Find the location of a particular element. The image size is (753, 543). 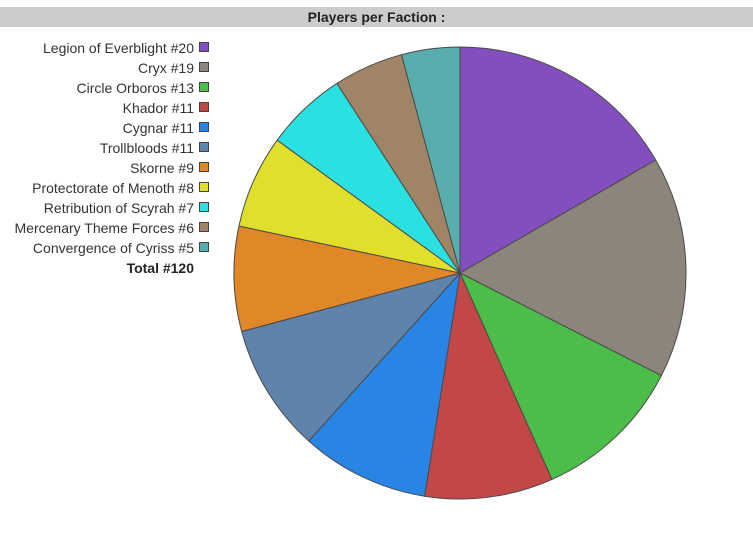

legend-label: Convergence of Cyriss #5 is located at coordinates (113, 248).